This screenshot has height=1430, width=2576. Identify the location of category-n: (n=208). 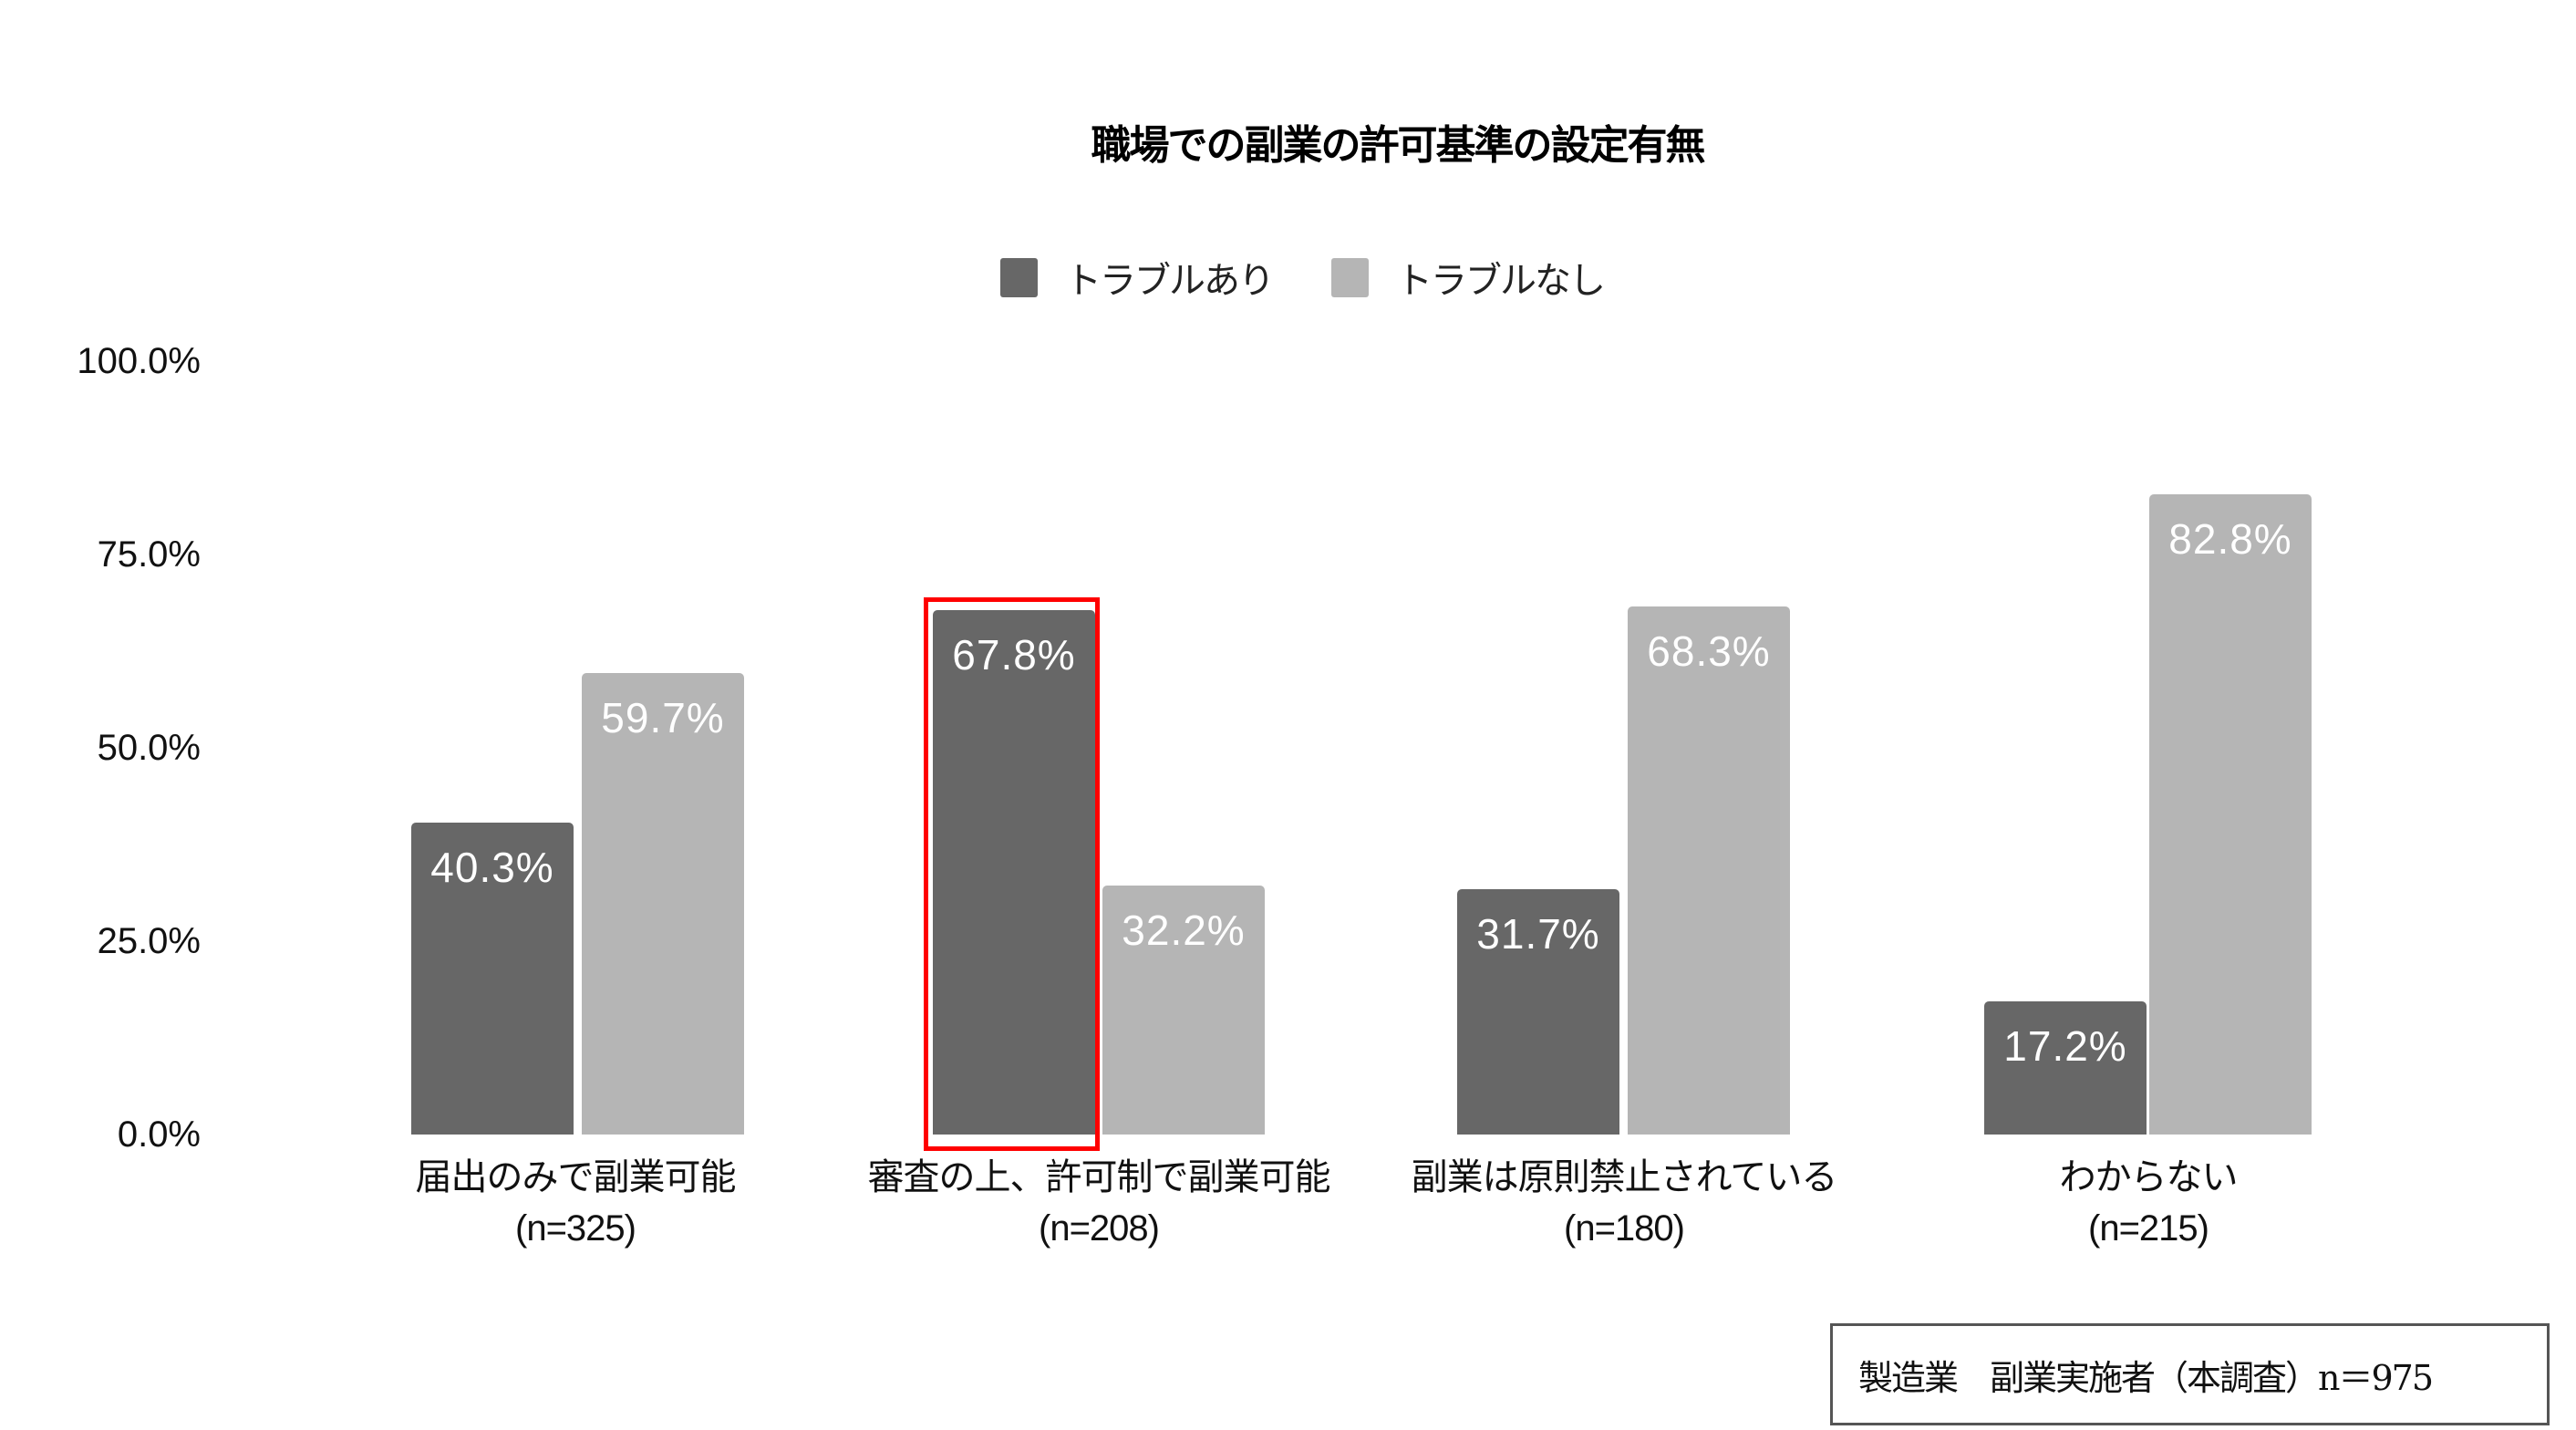
(1099, 1228).